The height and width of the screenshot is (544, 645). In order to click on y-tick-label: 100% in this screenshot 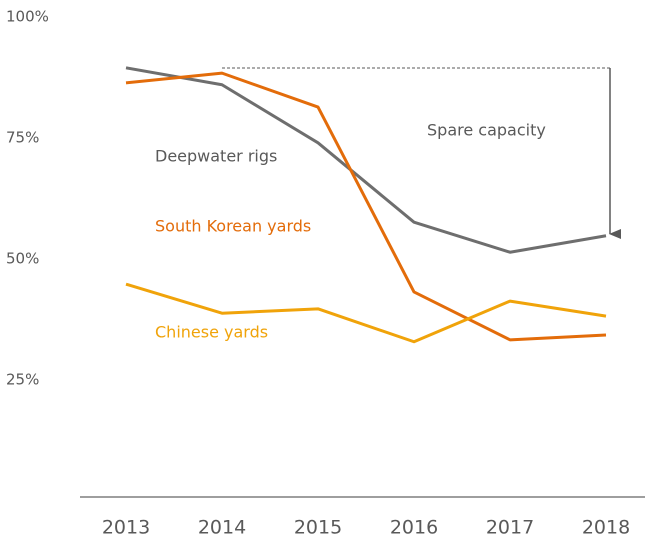, I will do `click(27, 17)`.